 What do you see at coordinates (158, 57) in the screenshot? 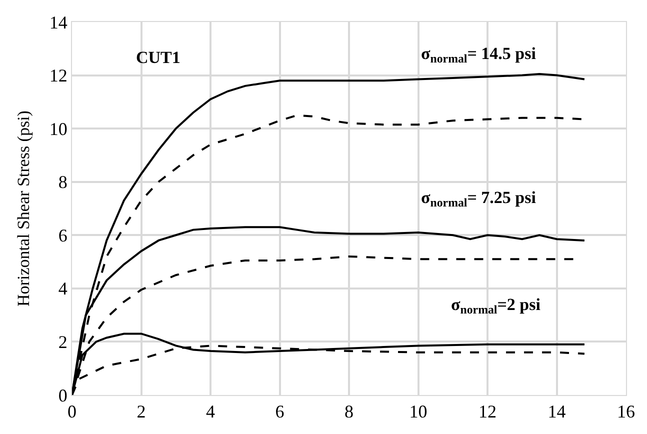
I see `annotation: CUT1` at bounding box center [158, 57].